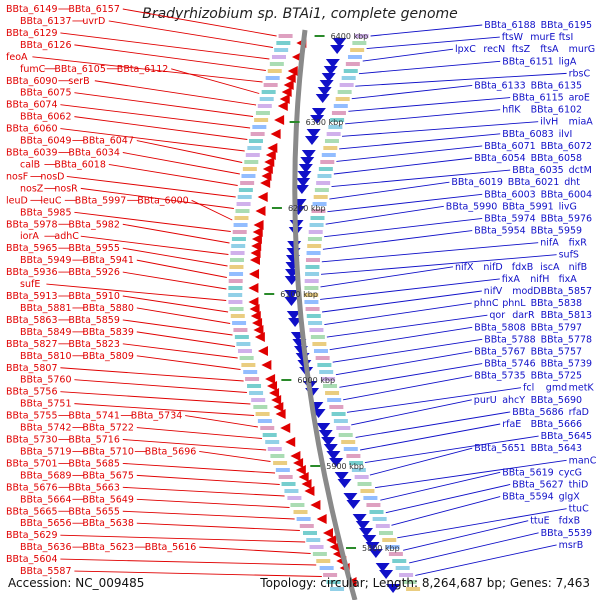 The width and height of the screenshot is (600, 600). What do you see at coordinates (32, 153) in the screenshot?
I see `left-gene-label: BBta_6039` at bounding box center [32, 153].